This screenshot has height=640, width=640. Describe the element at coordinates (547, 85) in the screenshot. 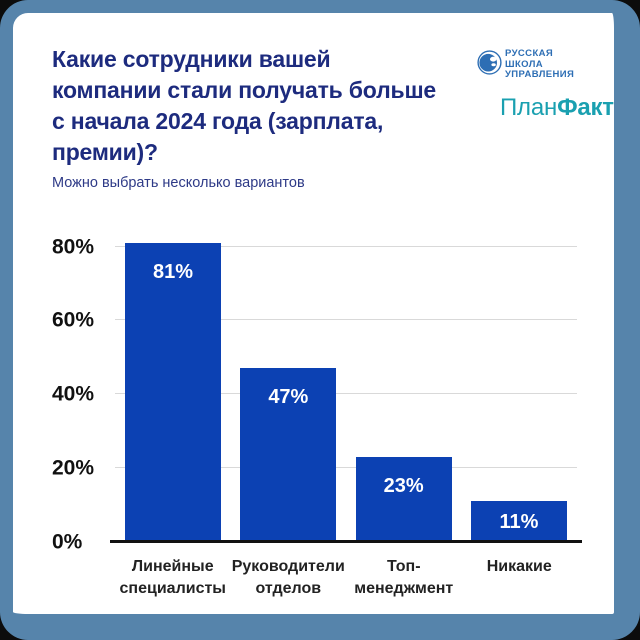

I see `logo-block: РУССКАЯ ШКОЛА УПРАВЛЕНИЯ ПланФакт` at that location.